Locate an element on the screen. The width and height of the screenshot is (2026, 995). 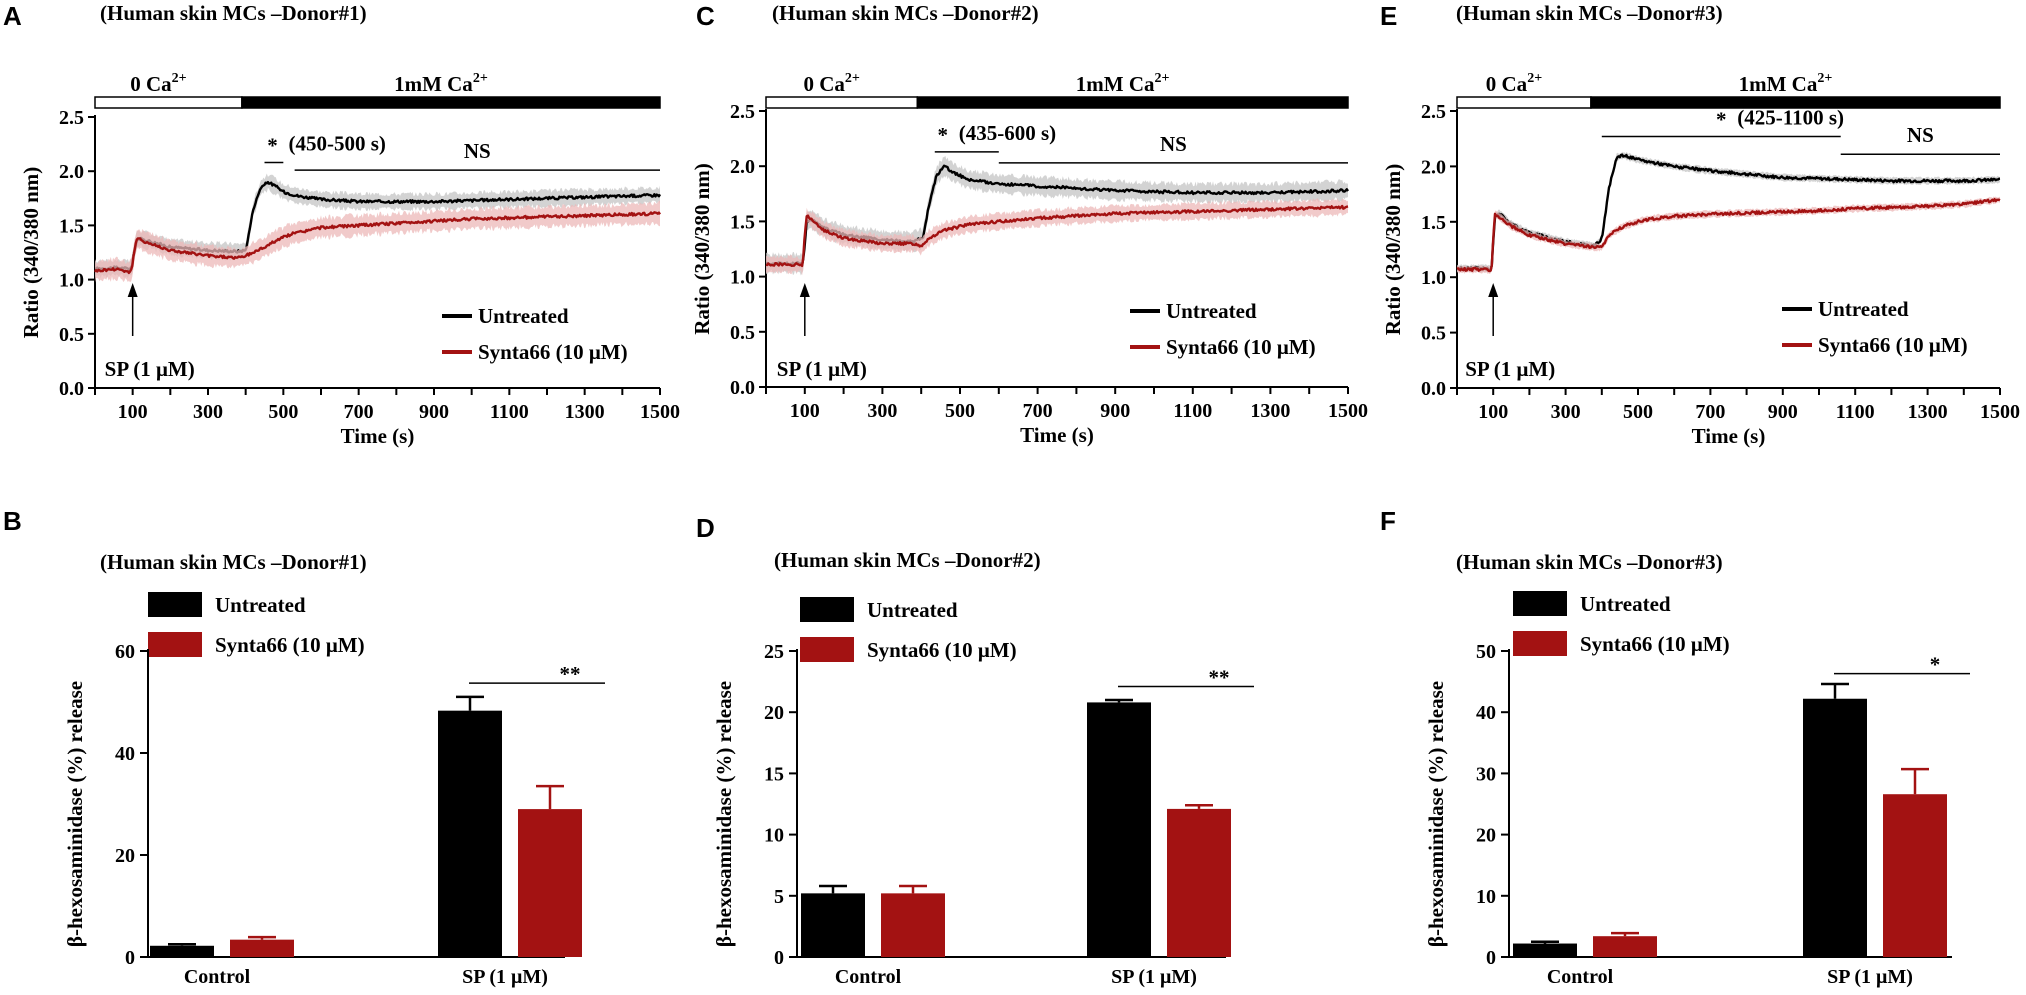
y-tick-label: 1.5 is located at coordinates (1433, 223).